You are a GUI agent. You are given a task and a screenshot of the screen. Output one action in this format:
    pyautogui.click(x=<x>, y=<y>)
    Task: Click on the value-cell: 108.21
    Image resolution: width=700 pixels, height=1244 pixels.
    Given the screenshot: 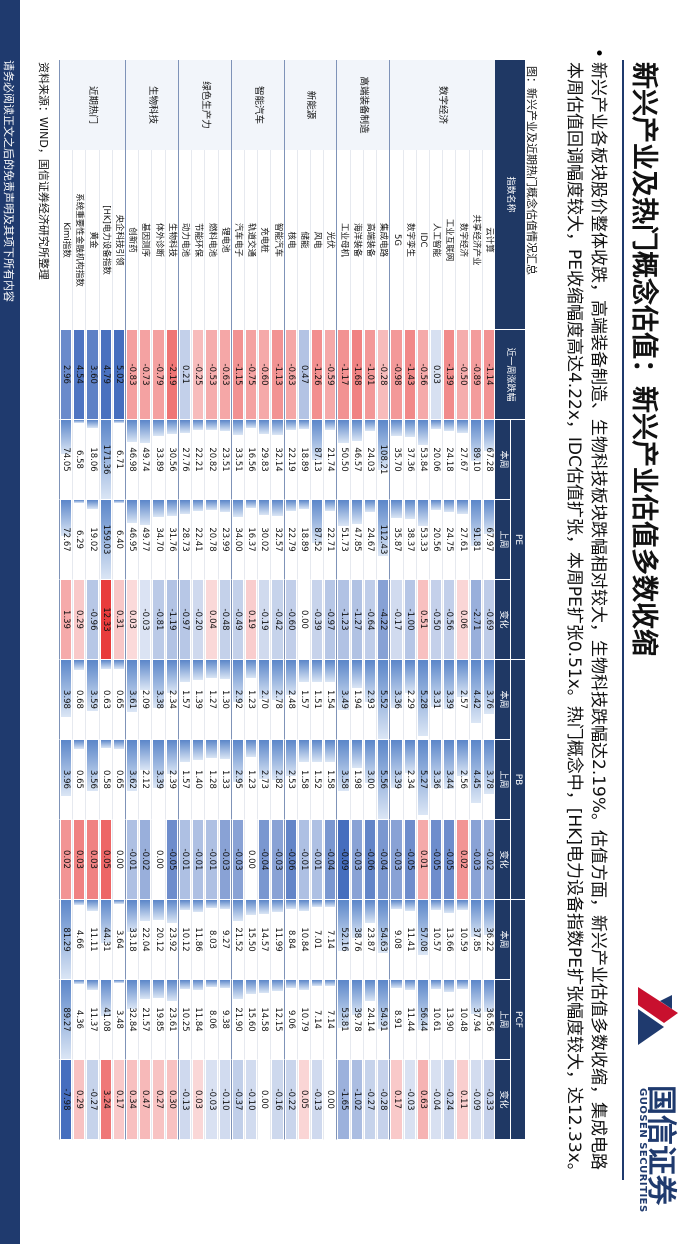 What is the action you would take?
    pyautogui.click(x=383, y=460)
    